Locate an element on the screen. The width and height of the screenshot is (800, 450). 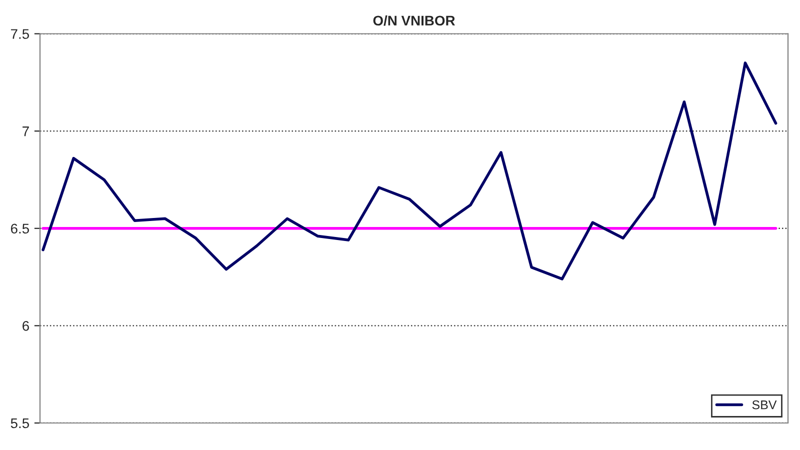
y-tick-label: 6 is located at coordinates (25, 326).